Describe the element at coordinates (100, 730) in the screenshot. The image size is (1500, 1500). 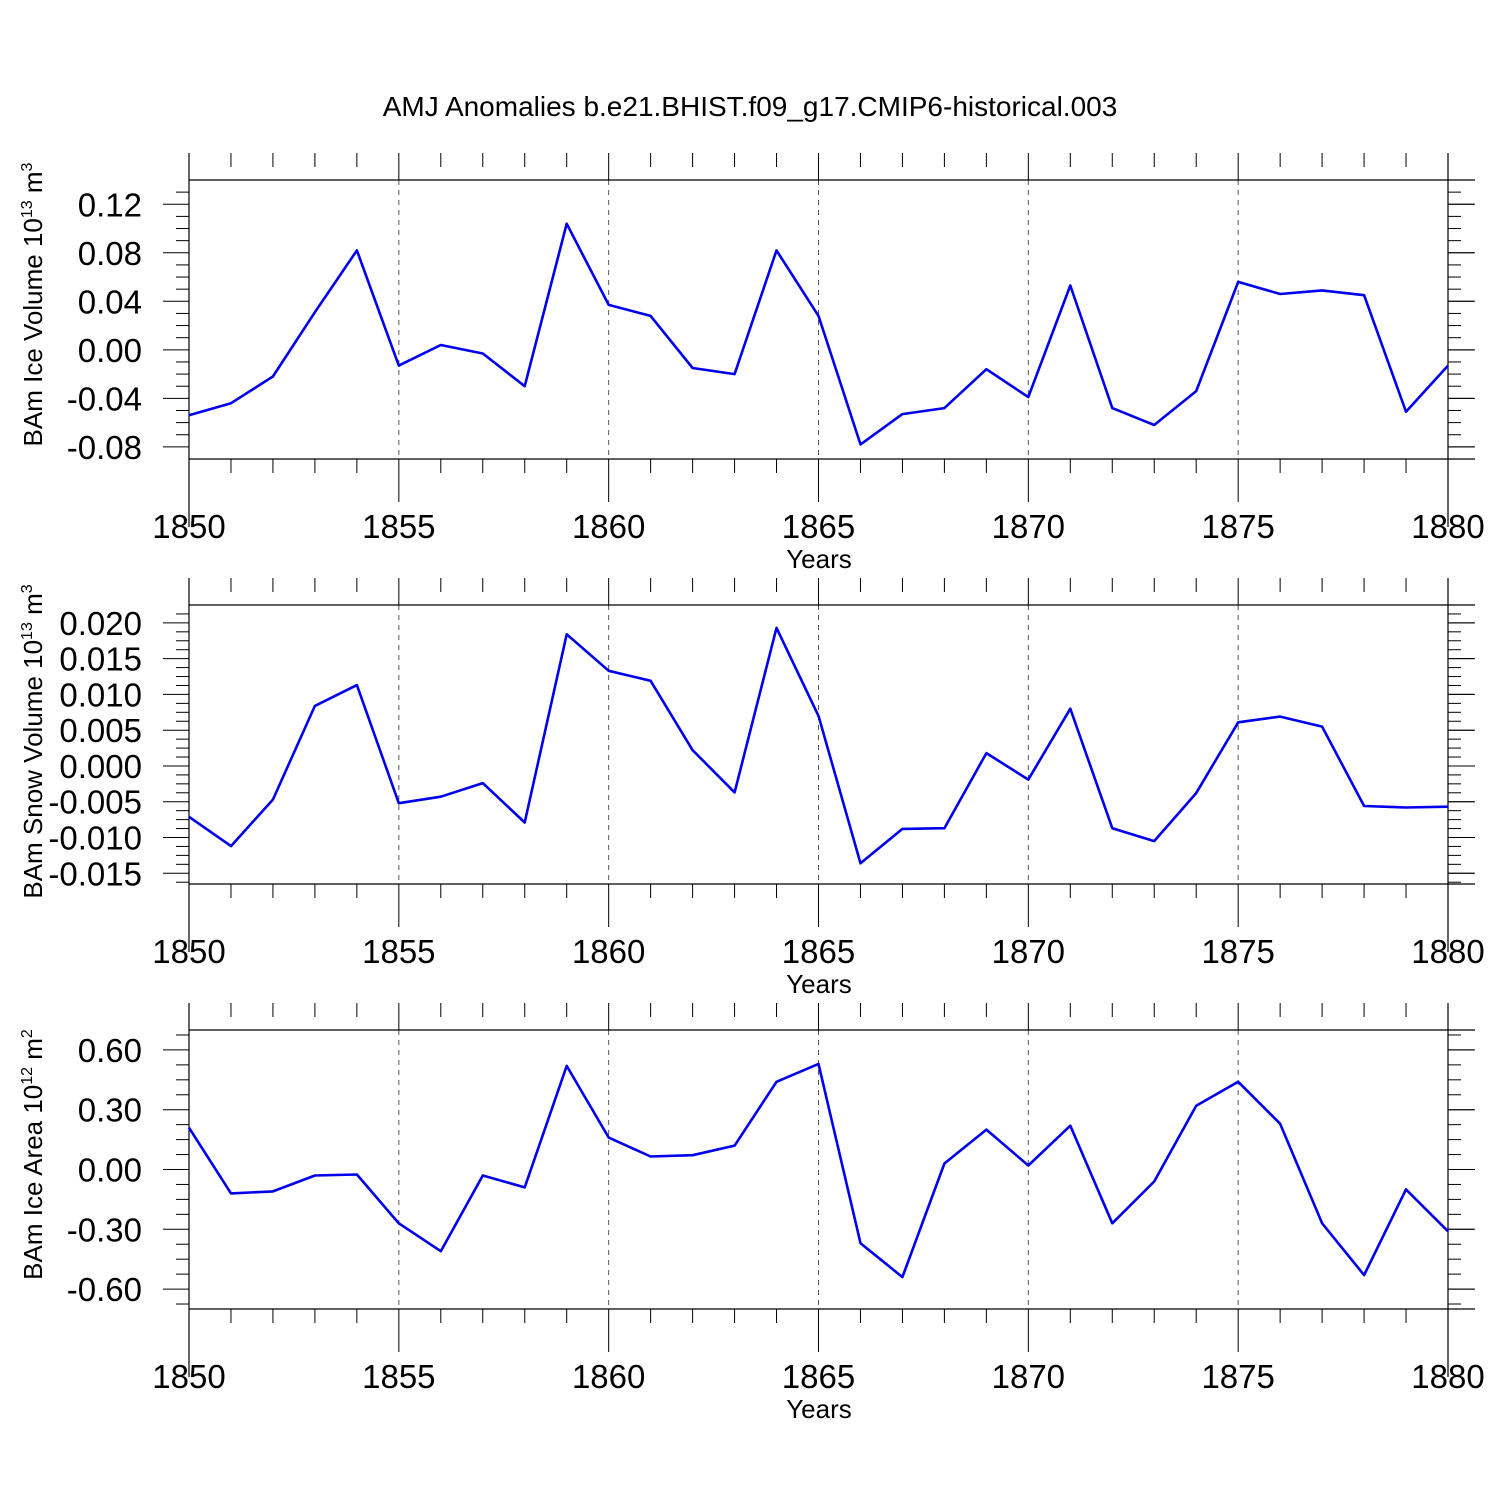
I see `y-tick-label: 0.005` at that location.